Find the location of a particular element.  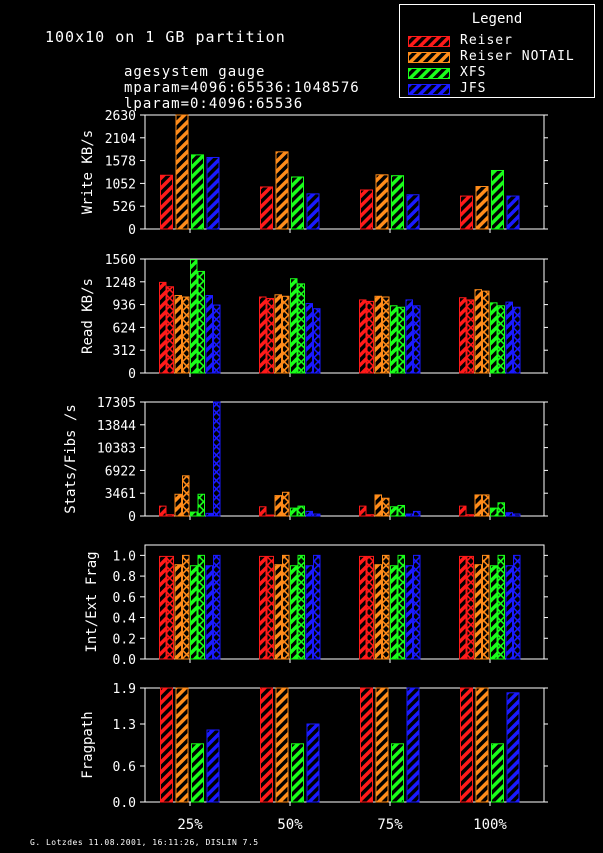

y-tick-label: 0.4 is located at coordinates (125, 619).